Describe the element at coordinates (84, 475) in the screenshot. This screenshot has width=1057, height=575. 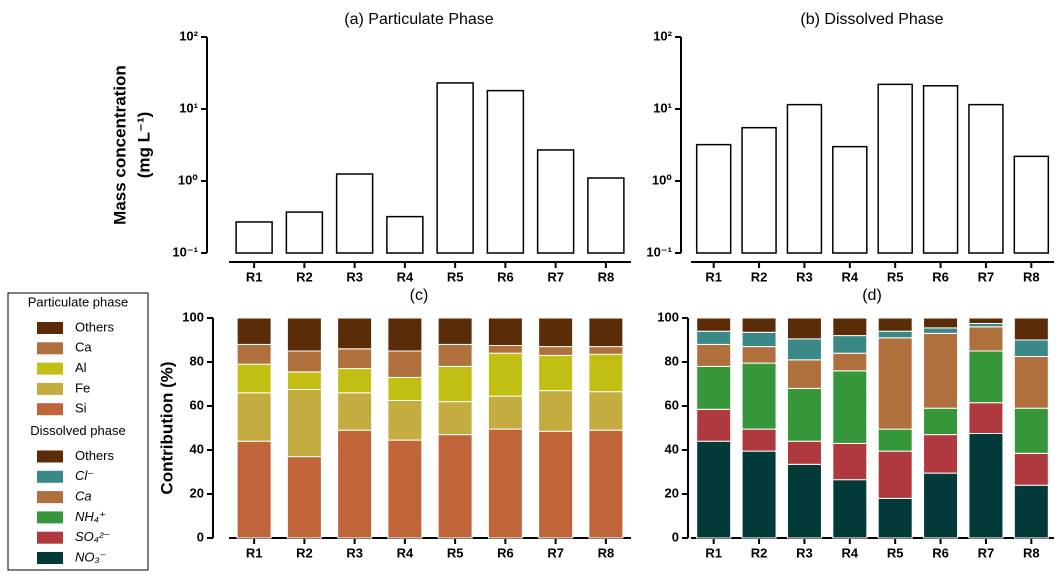
I see `legend-label: Cl⁻` at that location.